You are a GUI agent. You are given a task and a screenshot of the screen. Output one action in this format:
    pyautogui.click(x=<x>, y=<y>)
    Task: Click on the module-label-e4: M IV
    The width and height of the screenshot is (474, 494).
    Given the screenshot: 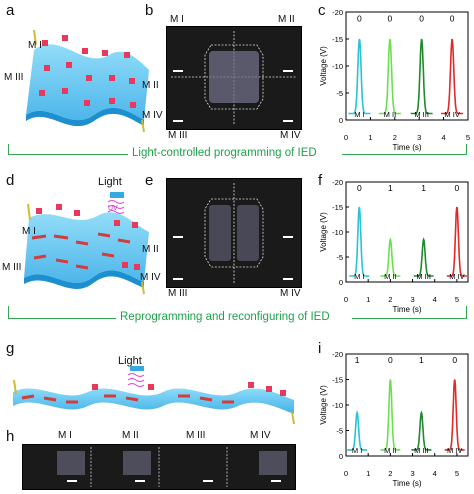 What is the action you would take?
    pyautogui.click(x=290, y=293)
    